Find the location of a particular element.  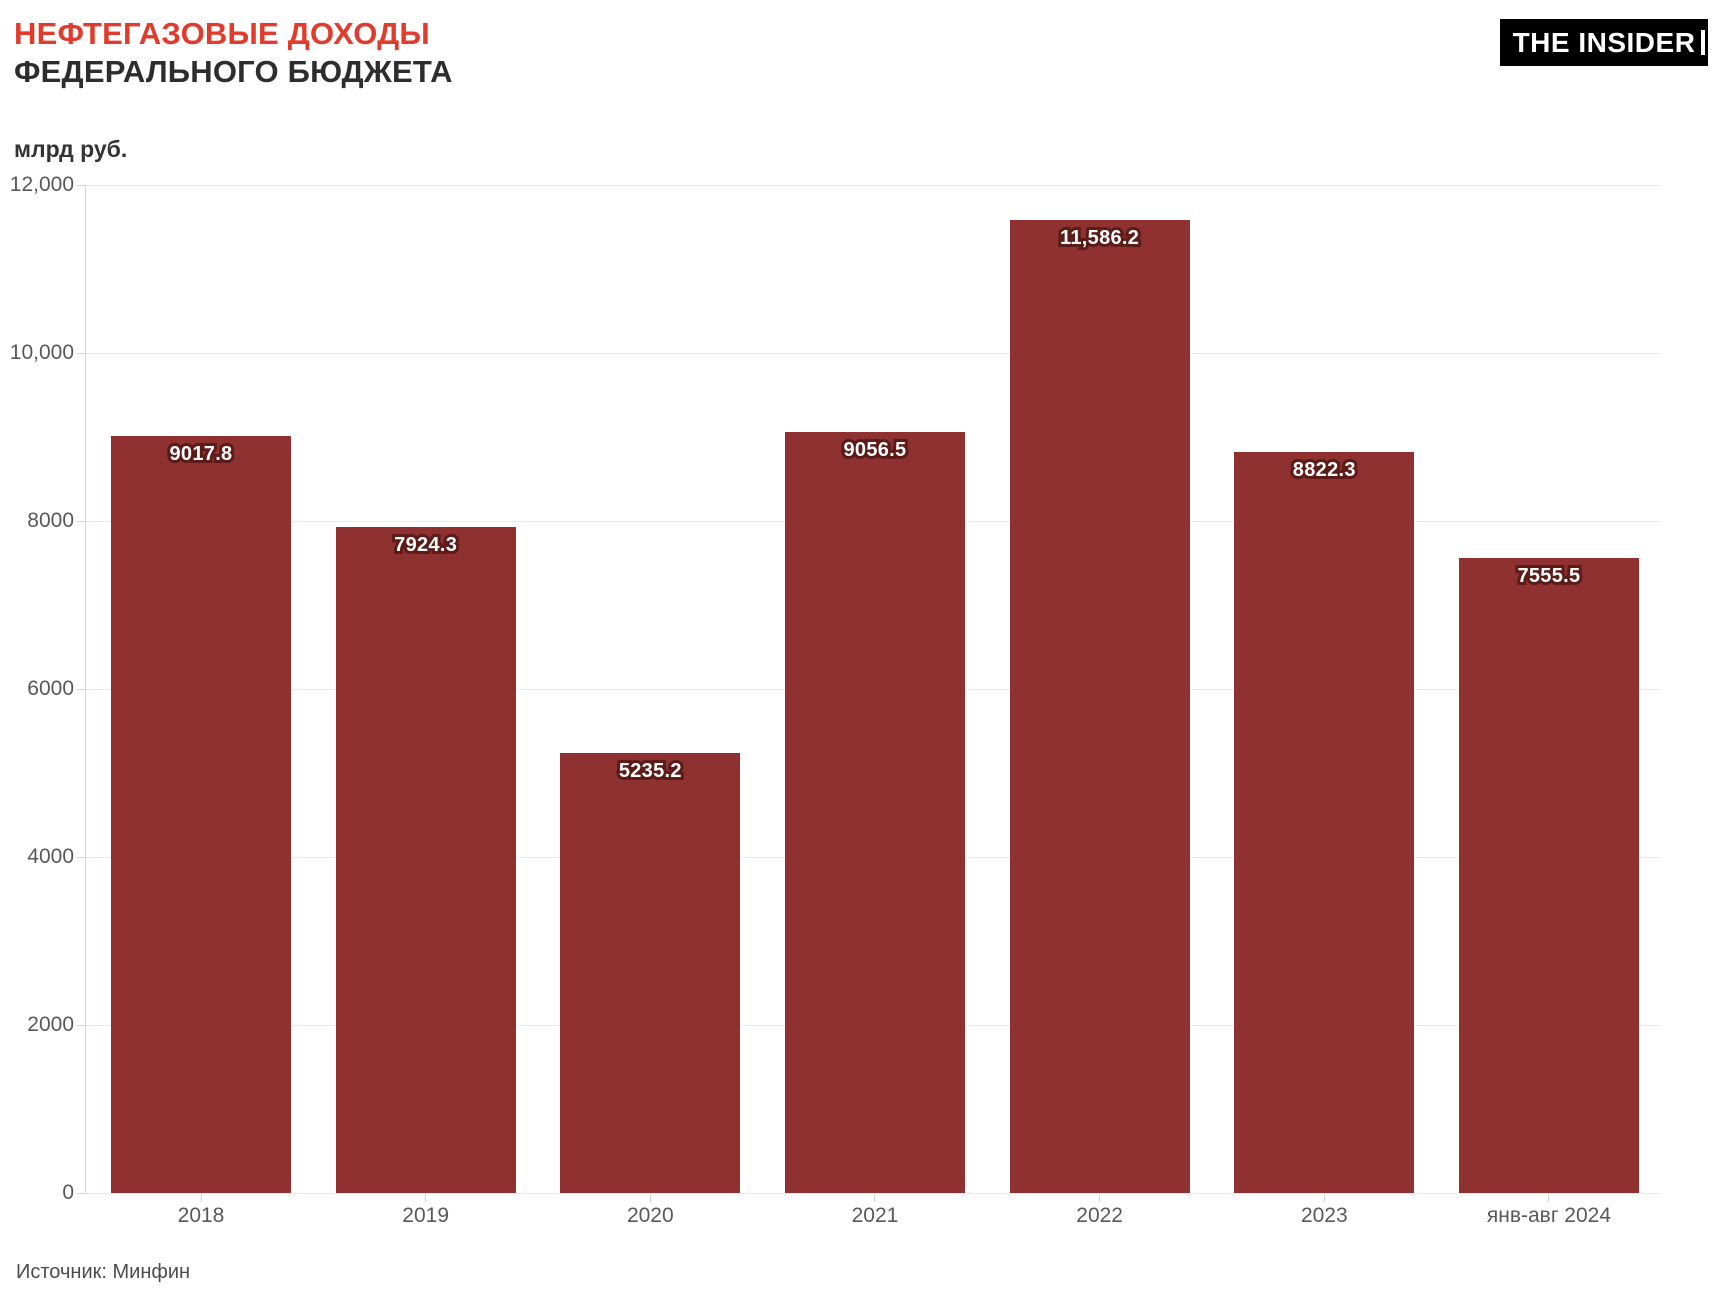

bar-2020: 5235.2 is located at coordinates (650, 973).